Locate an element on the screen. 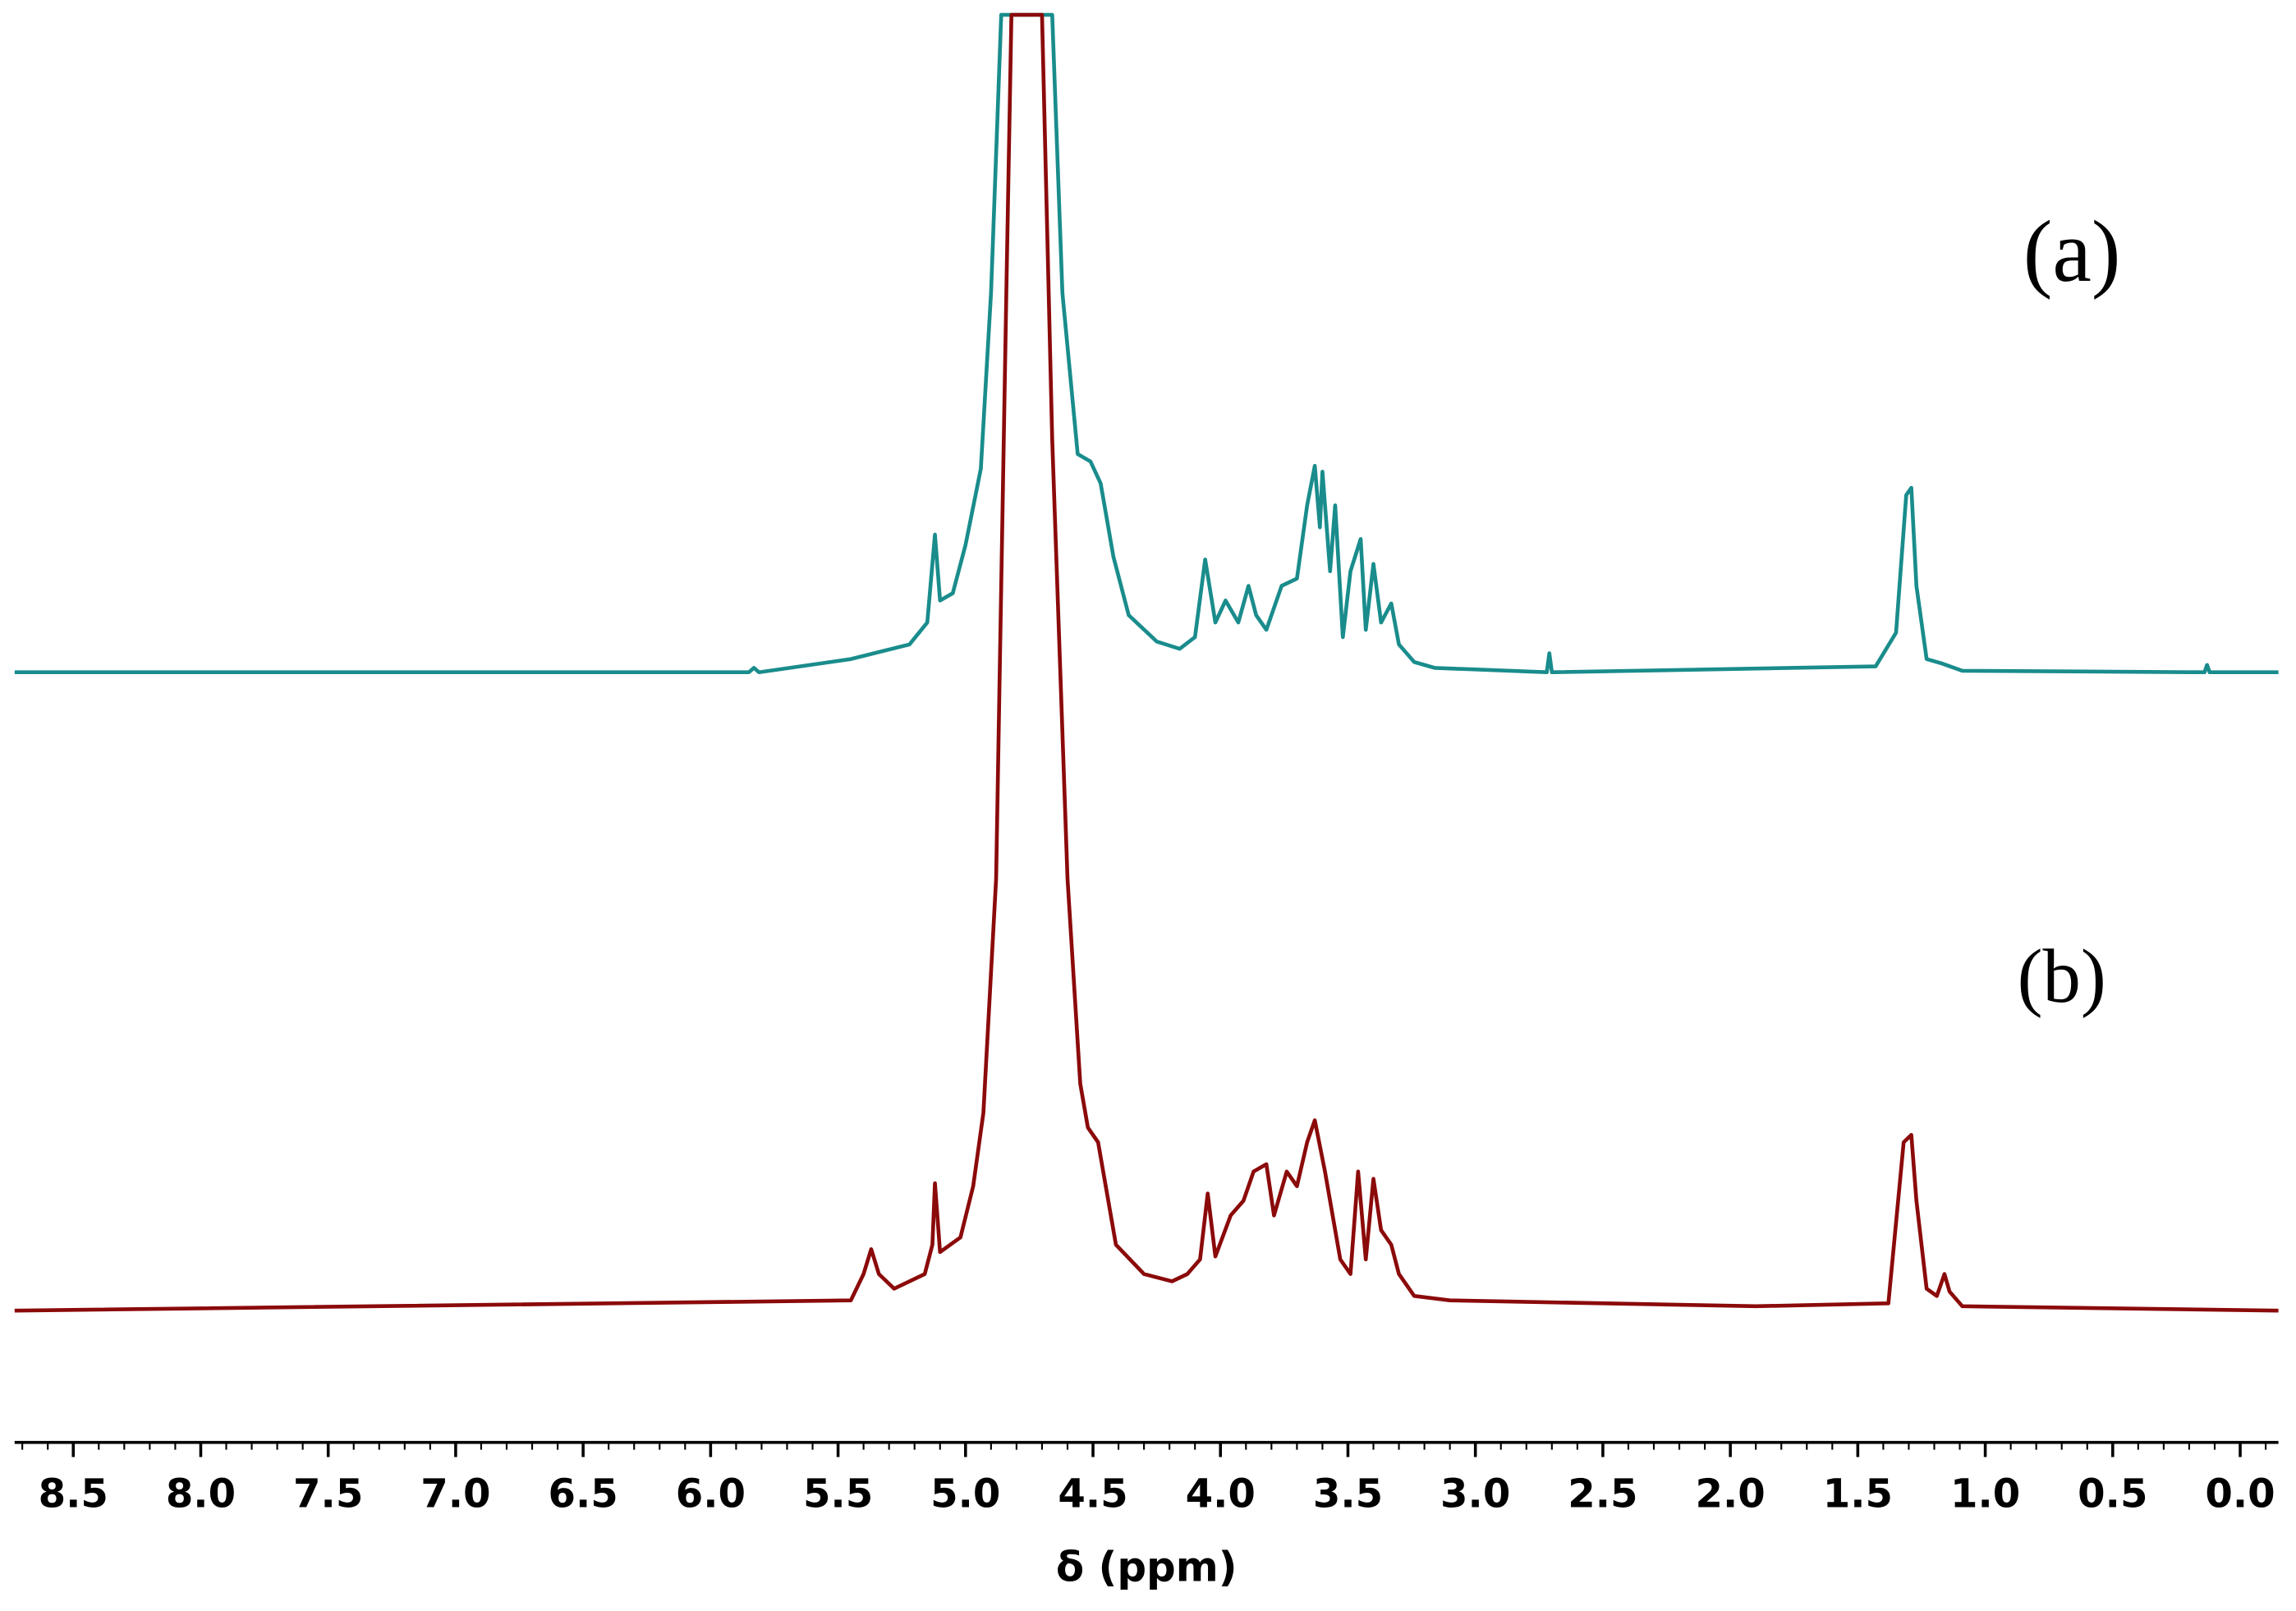  x-tick-label: 1.5 is located at coordinates (1858, 1494).